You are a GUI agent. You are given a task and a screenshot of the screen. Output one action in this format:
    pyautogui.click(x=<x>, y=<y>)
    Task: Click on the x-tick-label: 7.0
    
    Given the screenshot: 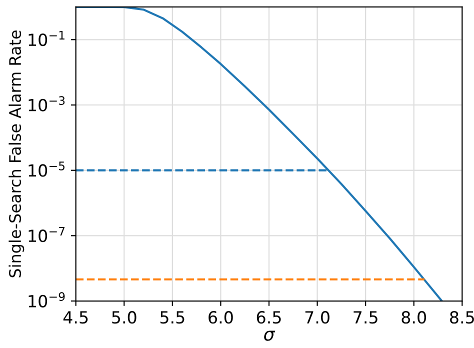 What is the action you would take?
    pyautogui.click(x=317, y=317)
    